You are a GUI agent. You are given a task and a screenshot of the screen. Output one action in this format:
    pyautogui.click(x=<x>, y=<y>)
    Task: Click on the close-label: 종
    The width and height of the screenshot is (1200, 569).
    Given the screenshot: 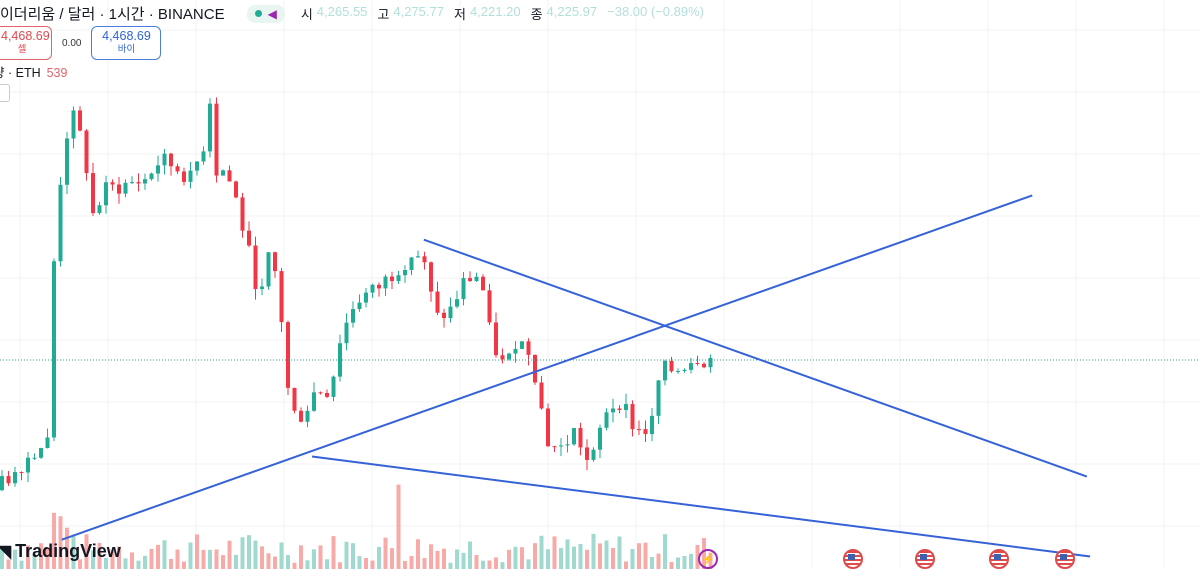 What is the action you would take?
    pyautogui.click(x=536, y=14)
    